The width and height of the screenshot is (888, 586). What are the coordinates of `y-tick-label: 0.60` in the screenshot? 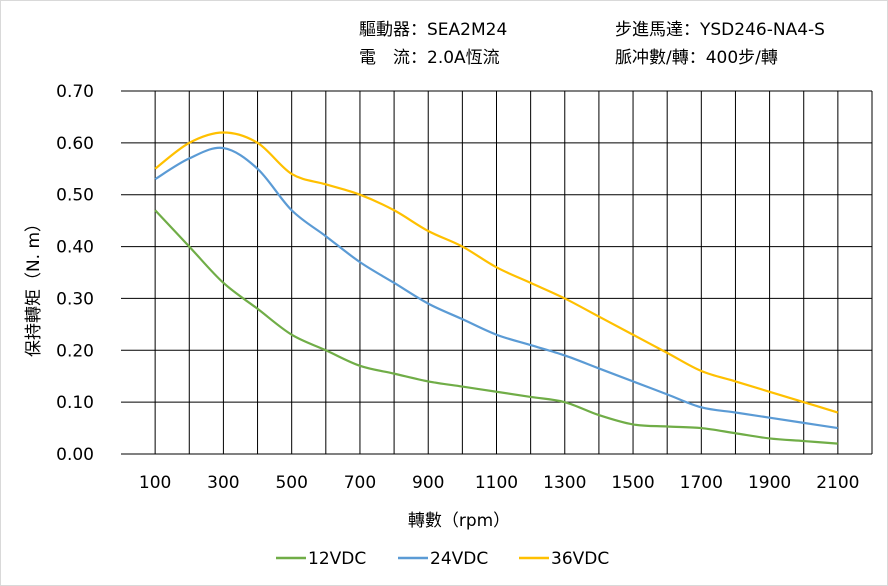 It's located at (75, 144).